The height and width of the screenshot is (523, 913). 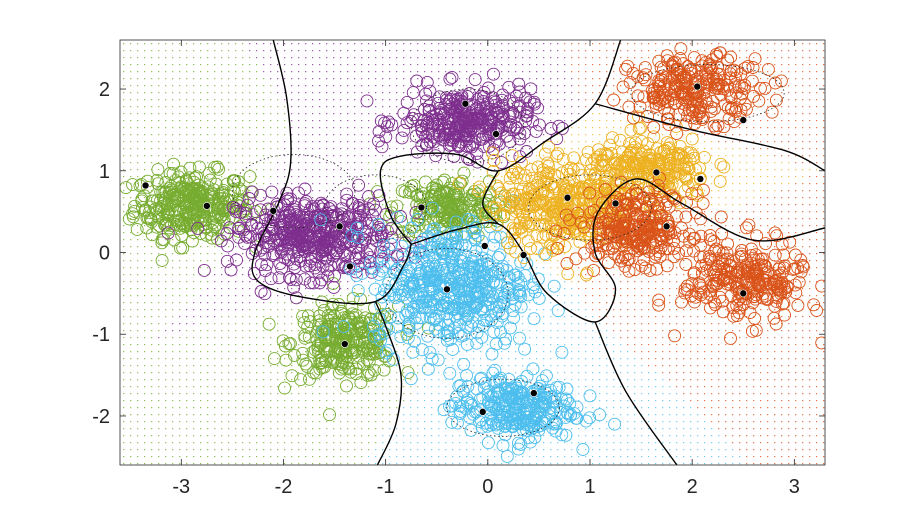 I want to click on density-contour, so click(x=293, y=191).